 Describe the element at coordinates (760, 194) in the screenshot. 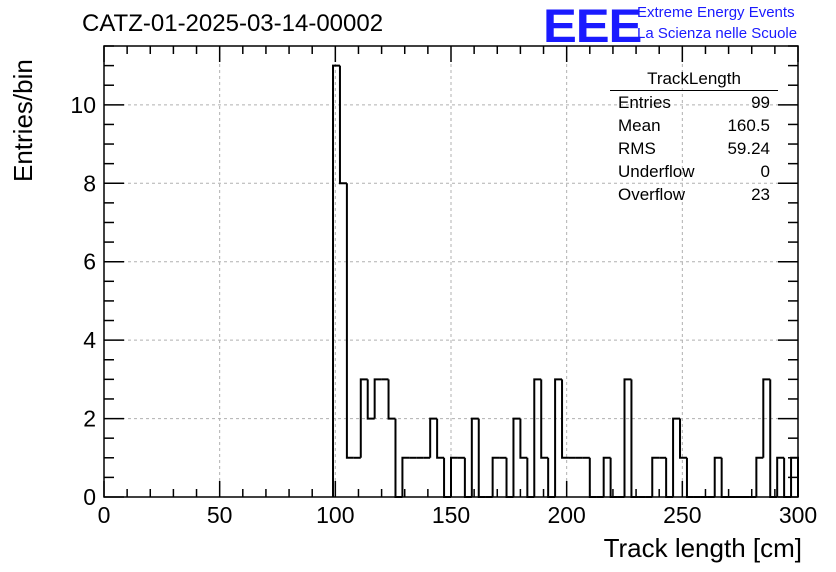

I see `stats-value: 23` at that location.